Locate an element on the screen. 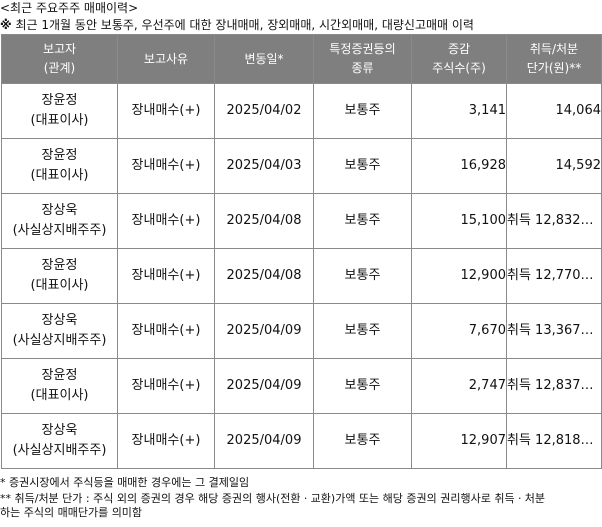 The width and height of the screenshot is (602, 527). section-title: <최근 주요주주 매매이력> is located at coordinates (69, 8).